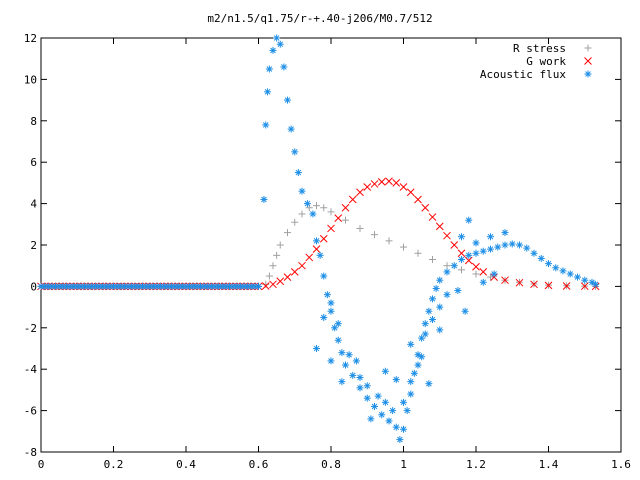 The width and height of the screenshot is (640, 480). I want to click on x-tick-label: 1.6, so click(621, 464).